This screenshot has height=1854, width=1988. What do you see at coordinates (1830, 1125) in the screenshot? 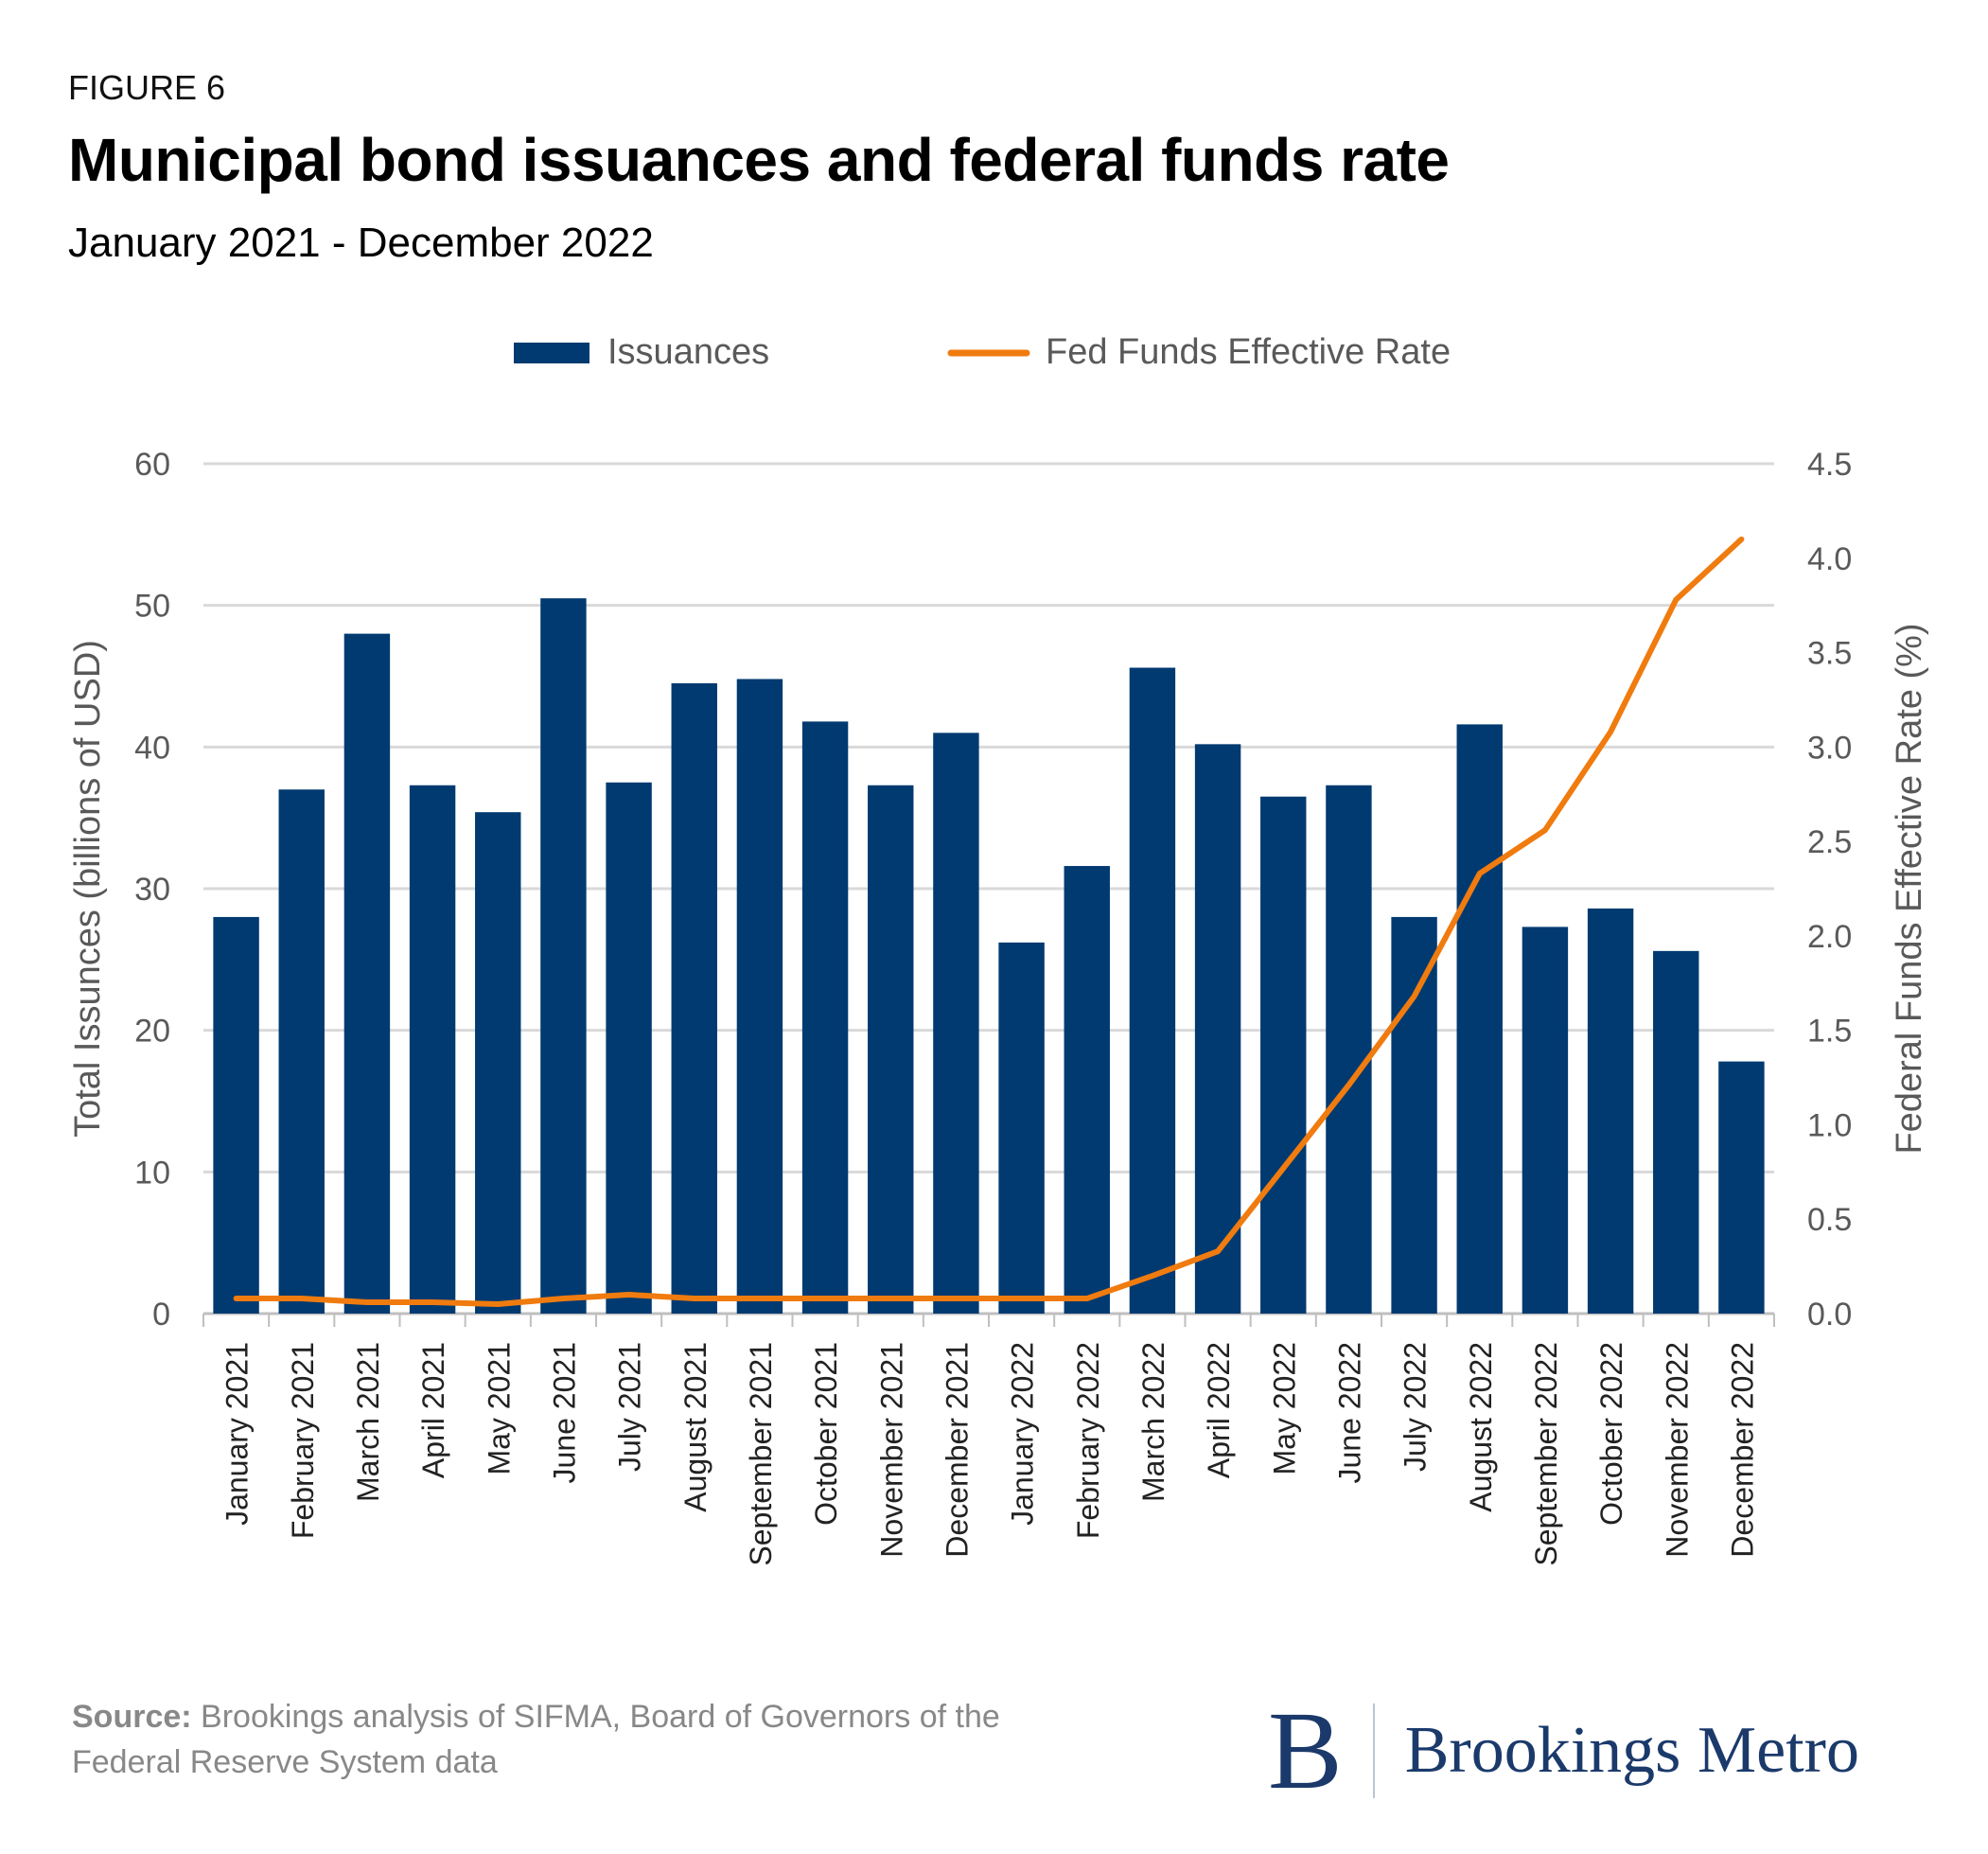
I see `y2-tick-label: 1.0` at bounding box center [1830, 1125].